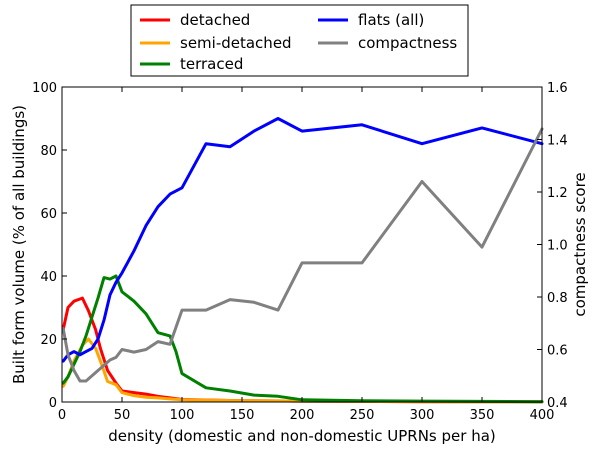 This screenshot has width=600, height=455. Describe the element at coordinates (48, 151) in the screenshot. I see `y-tick-label: 80` at that location.